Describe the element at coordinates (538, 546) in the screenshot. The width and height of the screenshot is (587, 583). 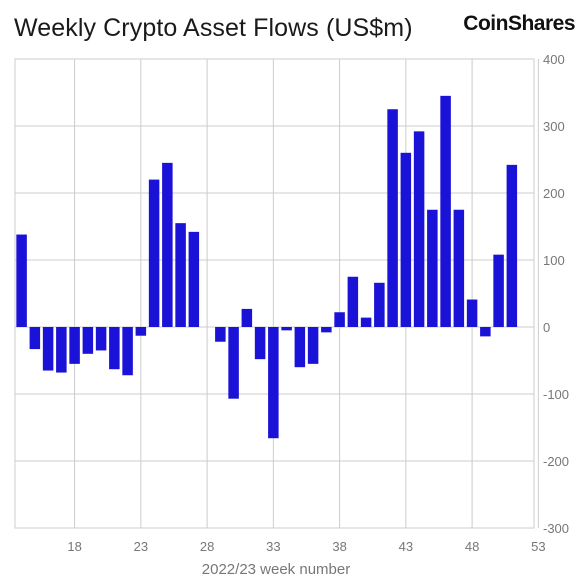
I see `x-tick-label: 53` at that location.